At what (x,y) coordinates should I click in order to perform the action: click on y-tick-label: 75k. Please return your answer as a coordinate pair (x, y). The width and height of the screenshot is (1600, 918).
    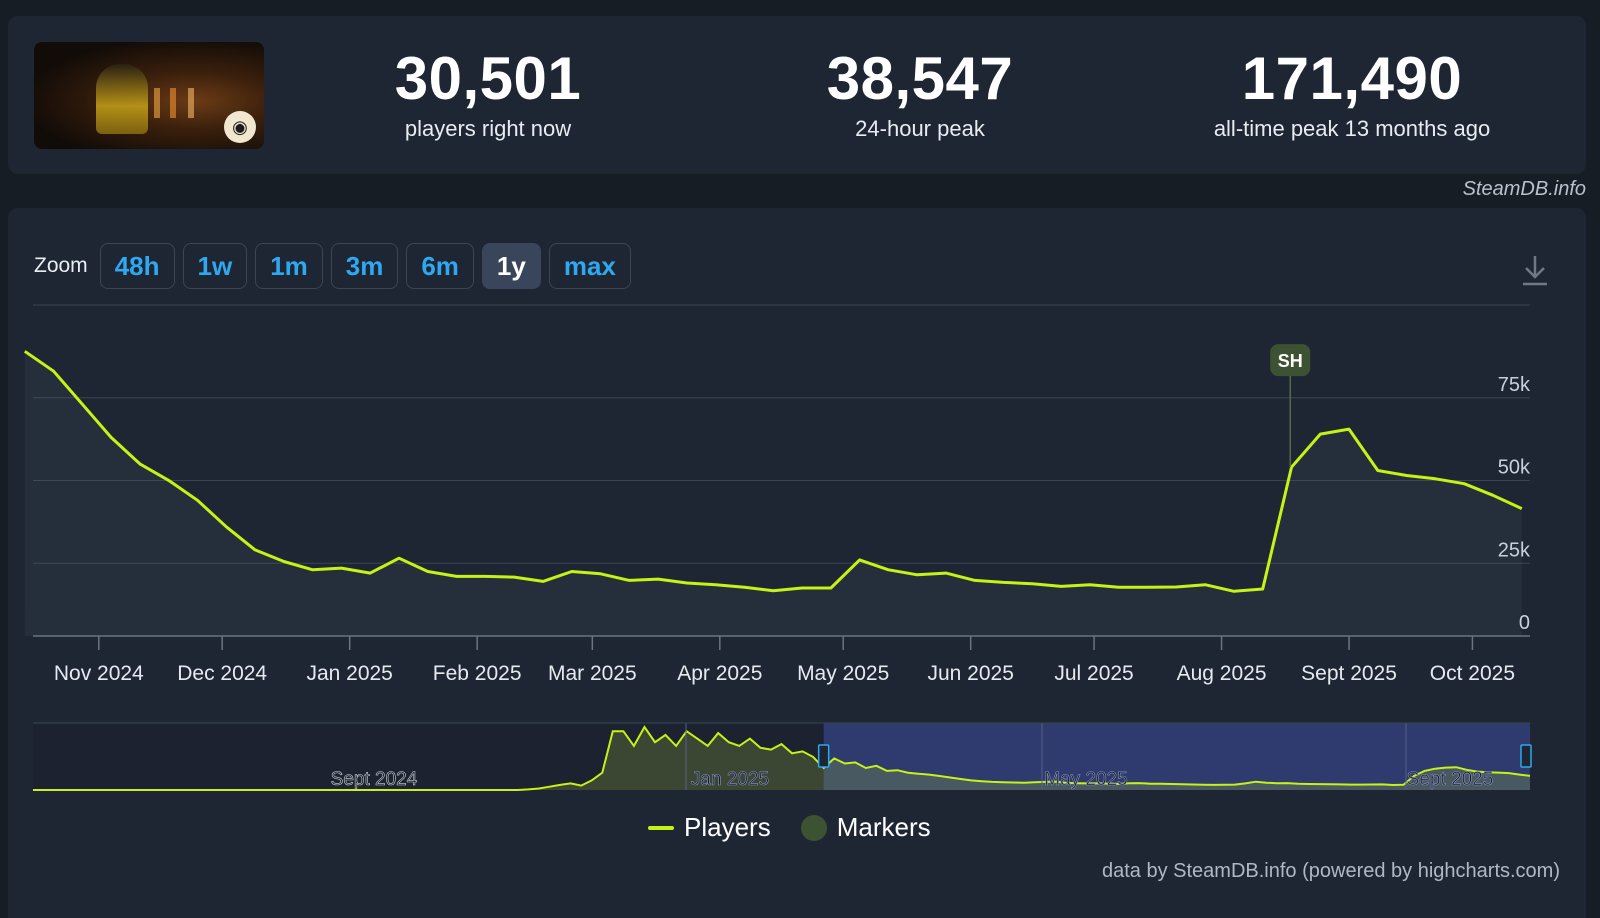
    Looking at the image, I should click on (1514, 385).